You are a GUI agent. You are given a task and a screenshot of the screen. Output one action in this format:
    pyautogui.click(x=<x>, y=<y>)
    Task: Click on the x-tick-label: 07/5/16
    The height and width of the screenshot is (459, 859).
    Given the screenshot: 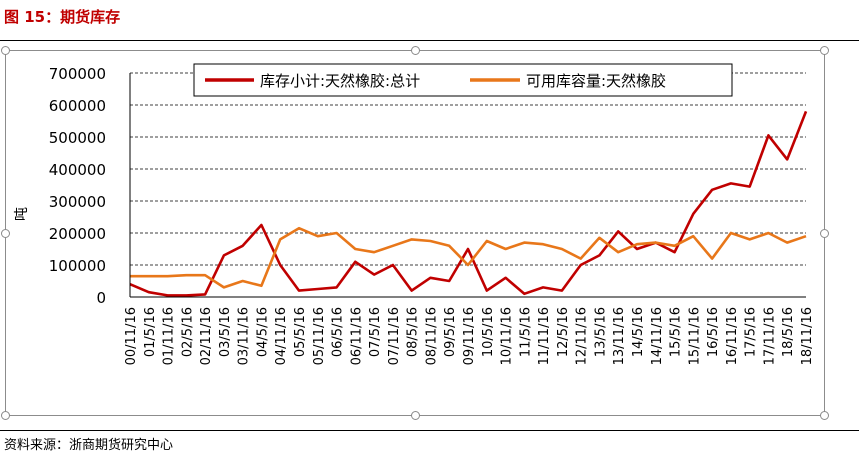 What is the action you would take?
    pyautogui.click(x=375, y=332)
    